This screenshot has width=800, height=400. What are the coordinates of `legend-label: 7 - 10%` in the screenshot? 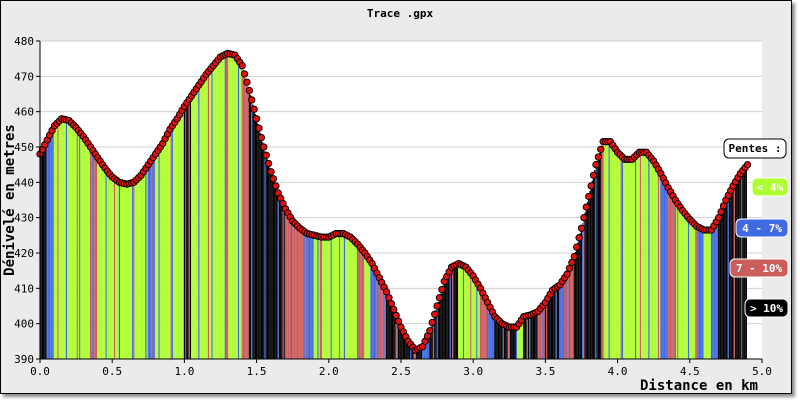 It's located at (759, 268).